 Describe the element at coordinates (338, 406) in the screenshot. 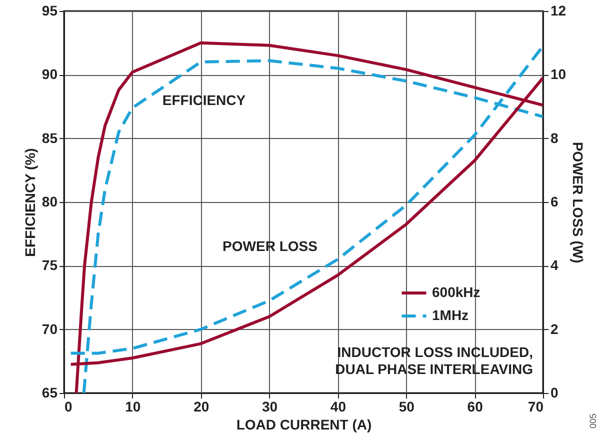

I see `x-tick-label: 40` at that location.